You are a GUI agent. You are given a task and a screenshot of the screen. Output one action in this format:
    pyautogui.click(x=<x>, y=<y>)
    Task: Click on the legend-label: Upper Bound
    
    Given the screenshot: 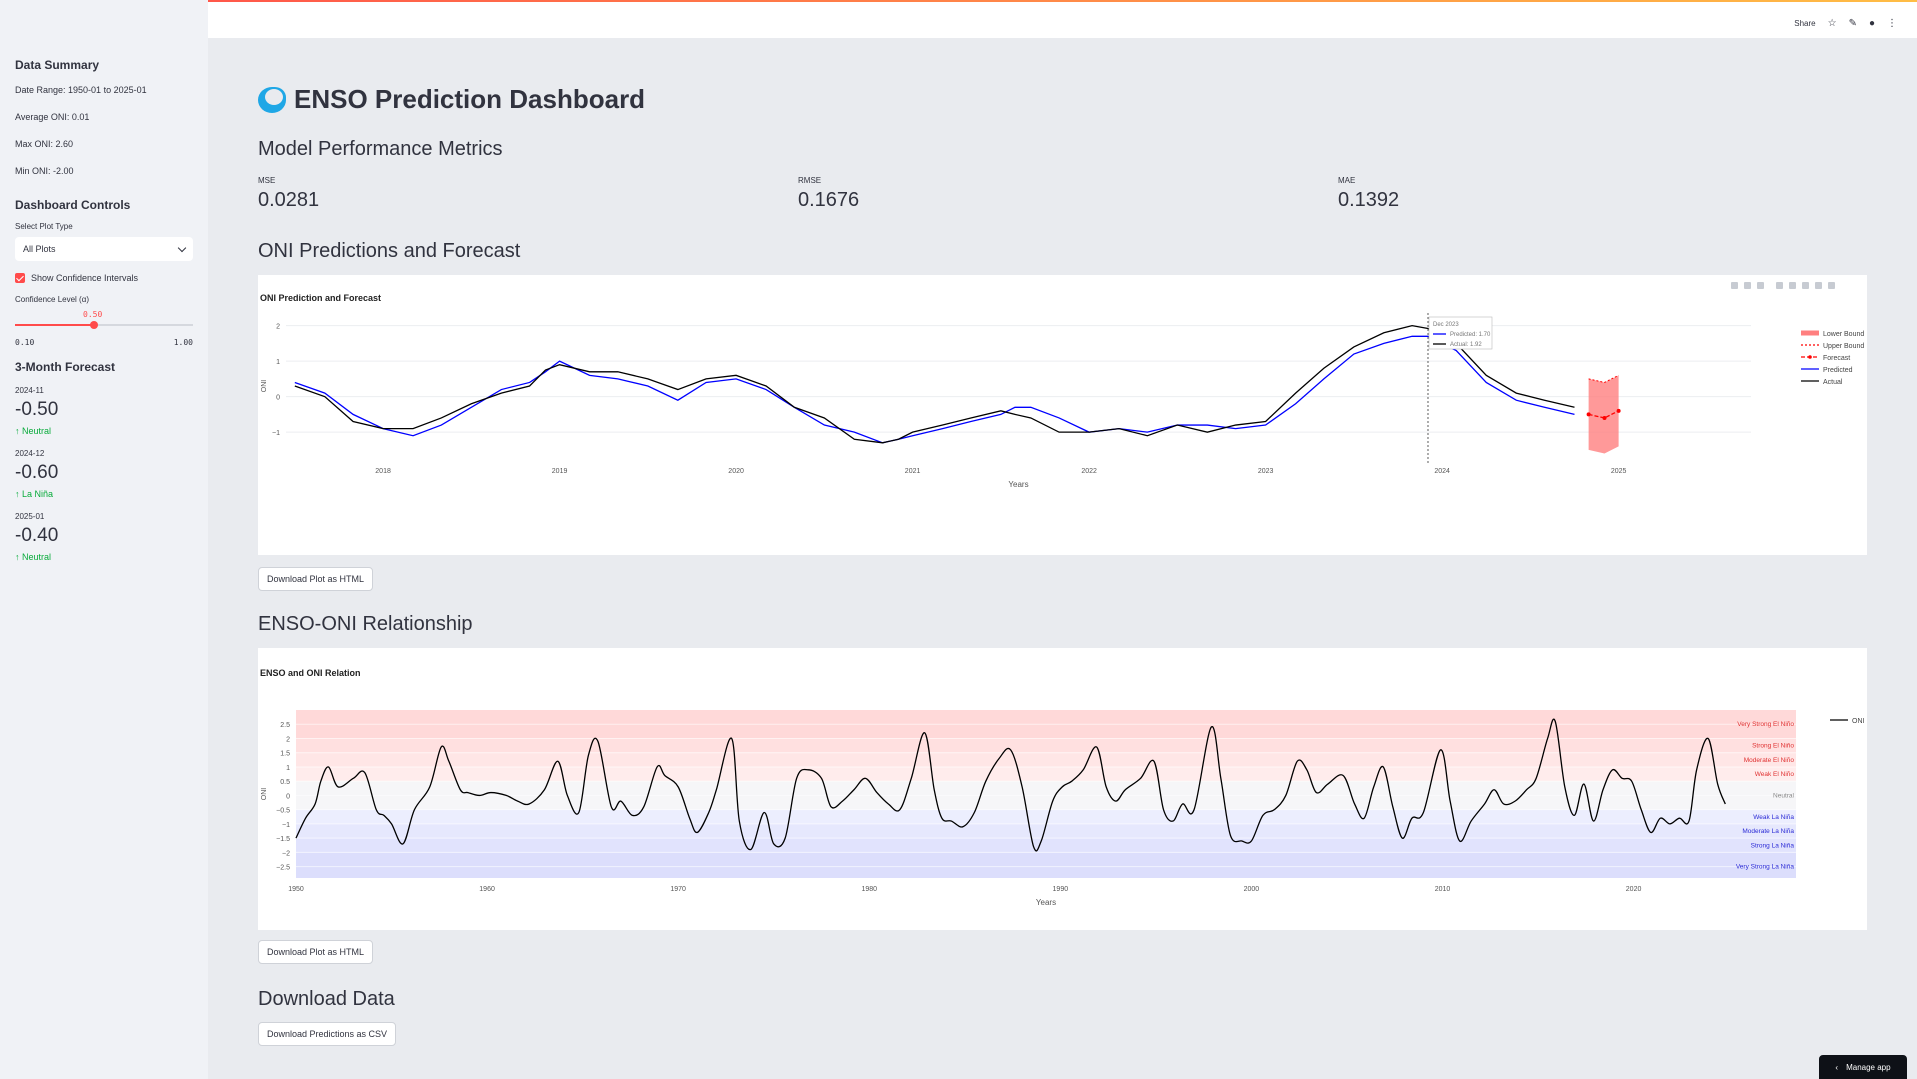 What is the action you would take?
    pyautogui.click(x=1843, y=346)
    